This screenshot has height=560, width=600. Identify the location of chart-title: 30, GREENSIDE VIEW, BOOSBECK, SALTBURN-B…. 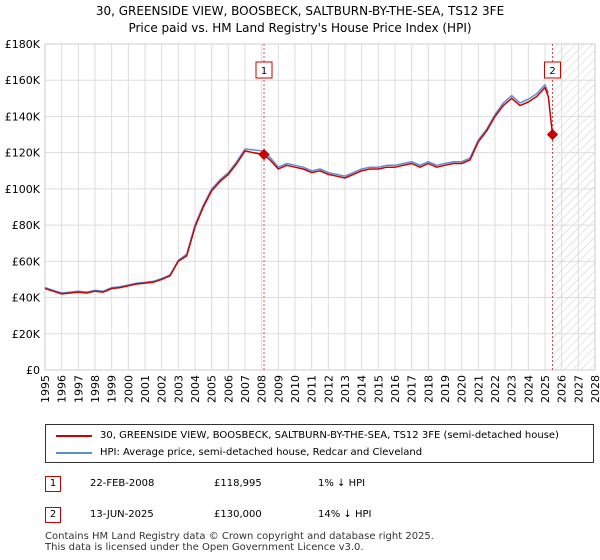
(300, 20).